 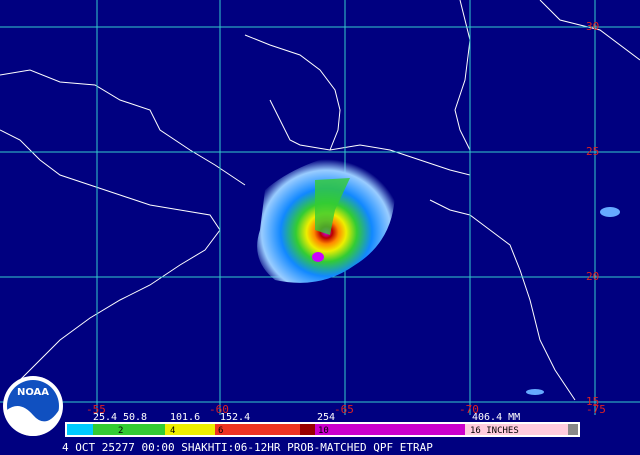 I want to click on inch-label: 4, so click(x=172, y=431).